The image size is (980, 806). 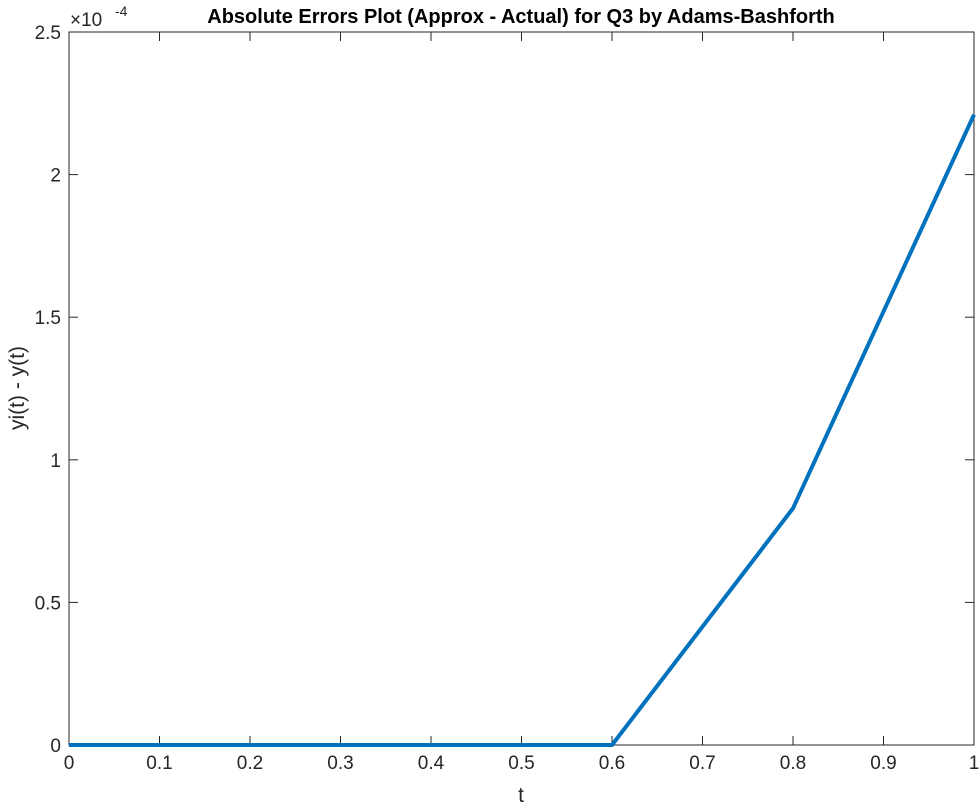 I want to click on x-tick-label: 0.2, so click(x=250, y=763).